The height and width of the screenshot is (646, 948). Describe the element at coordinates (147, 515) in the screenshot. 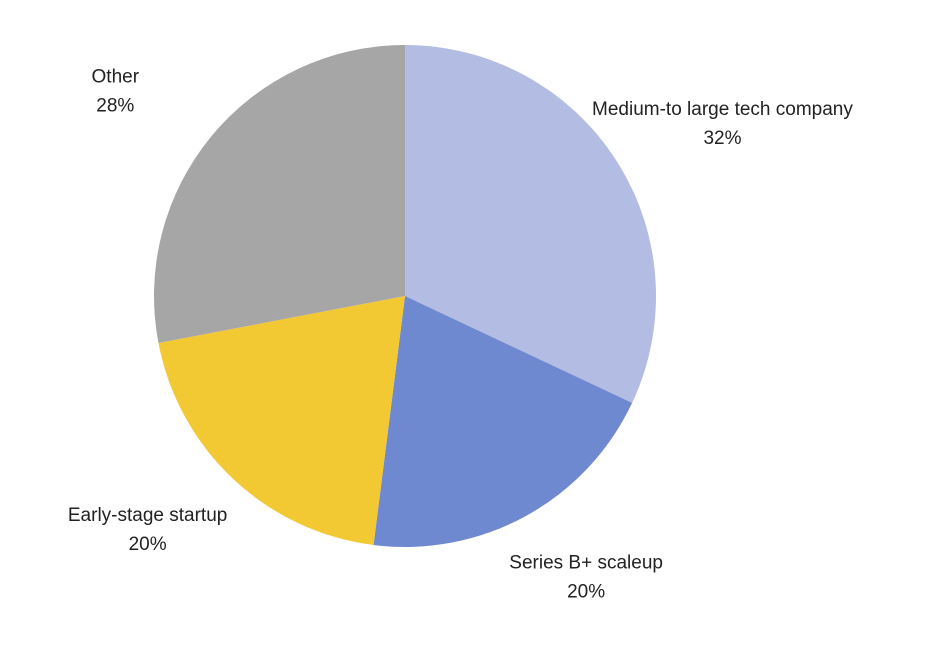

I see `slice-label: Early-stage startup` at that location.